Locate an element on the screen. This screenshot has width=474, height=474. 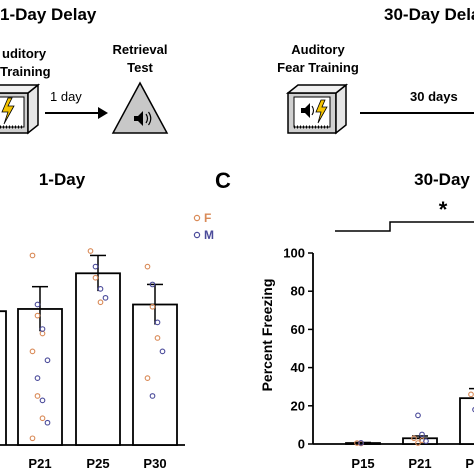
panel-c-letter: C is located at coordinates (223, 180).